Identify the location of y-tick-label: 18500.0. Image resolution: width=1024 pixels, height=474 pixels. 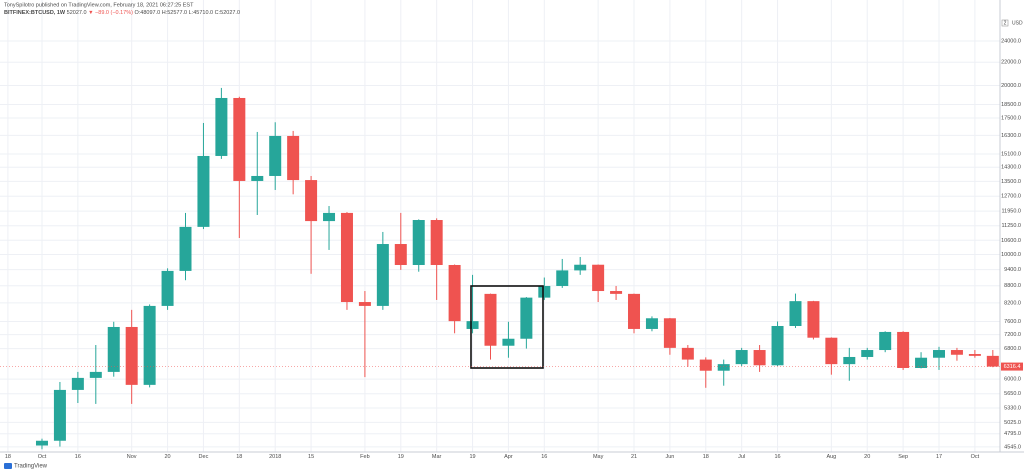
(1011, 105).